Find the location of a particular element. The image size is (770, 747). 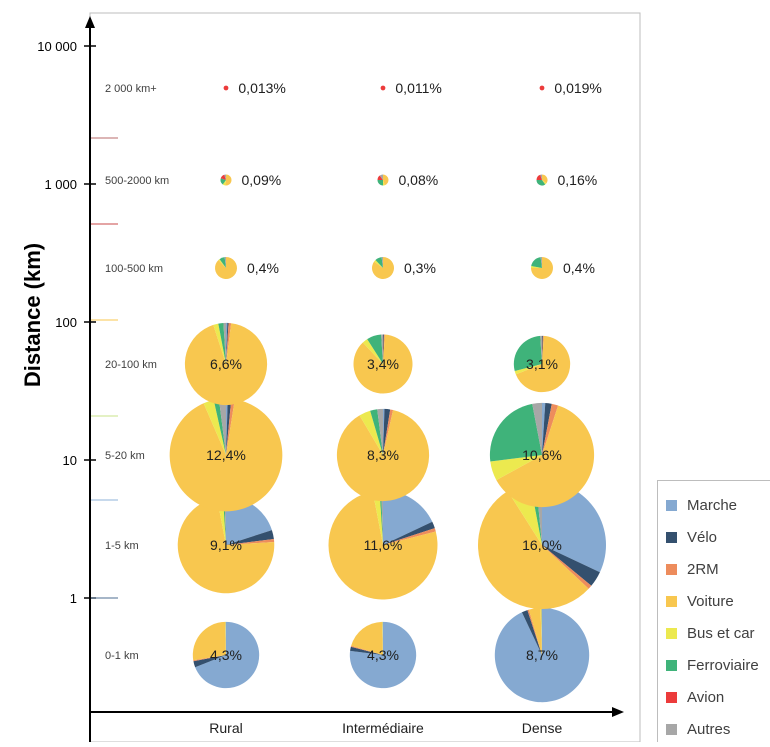

y-tick-label: 100 is located at coordinates (66, 322).